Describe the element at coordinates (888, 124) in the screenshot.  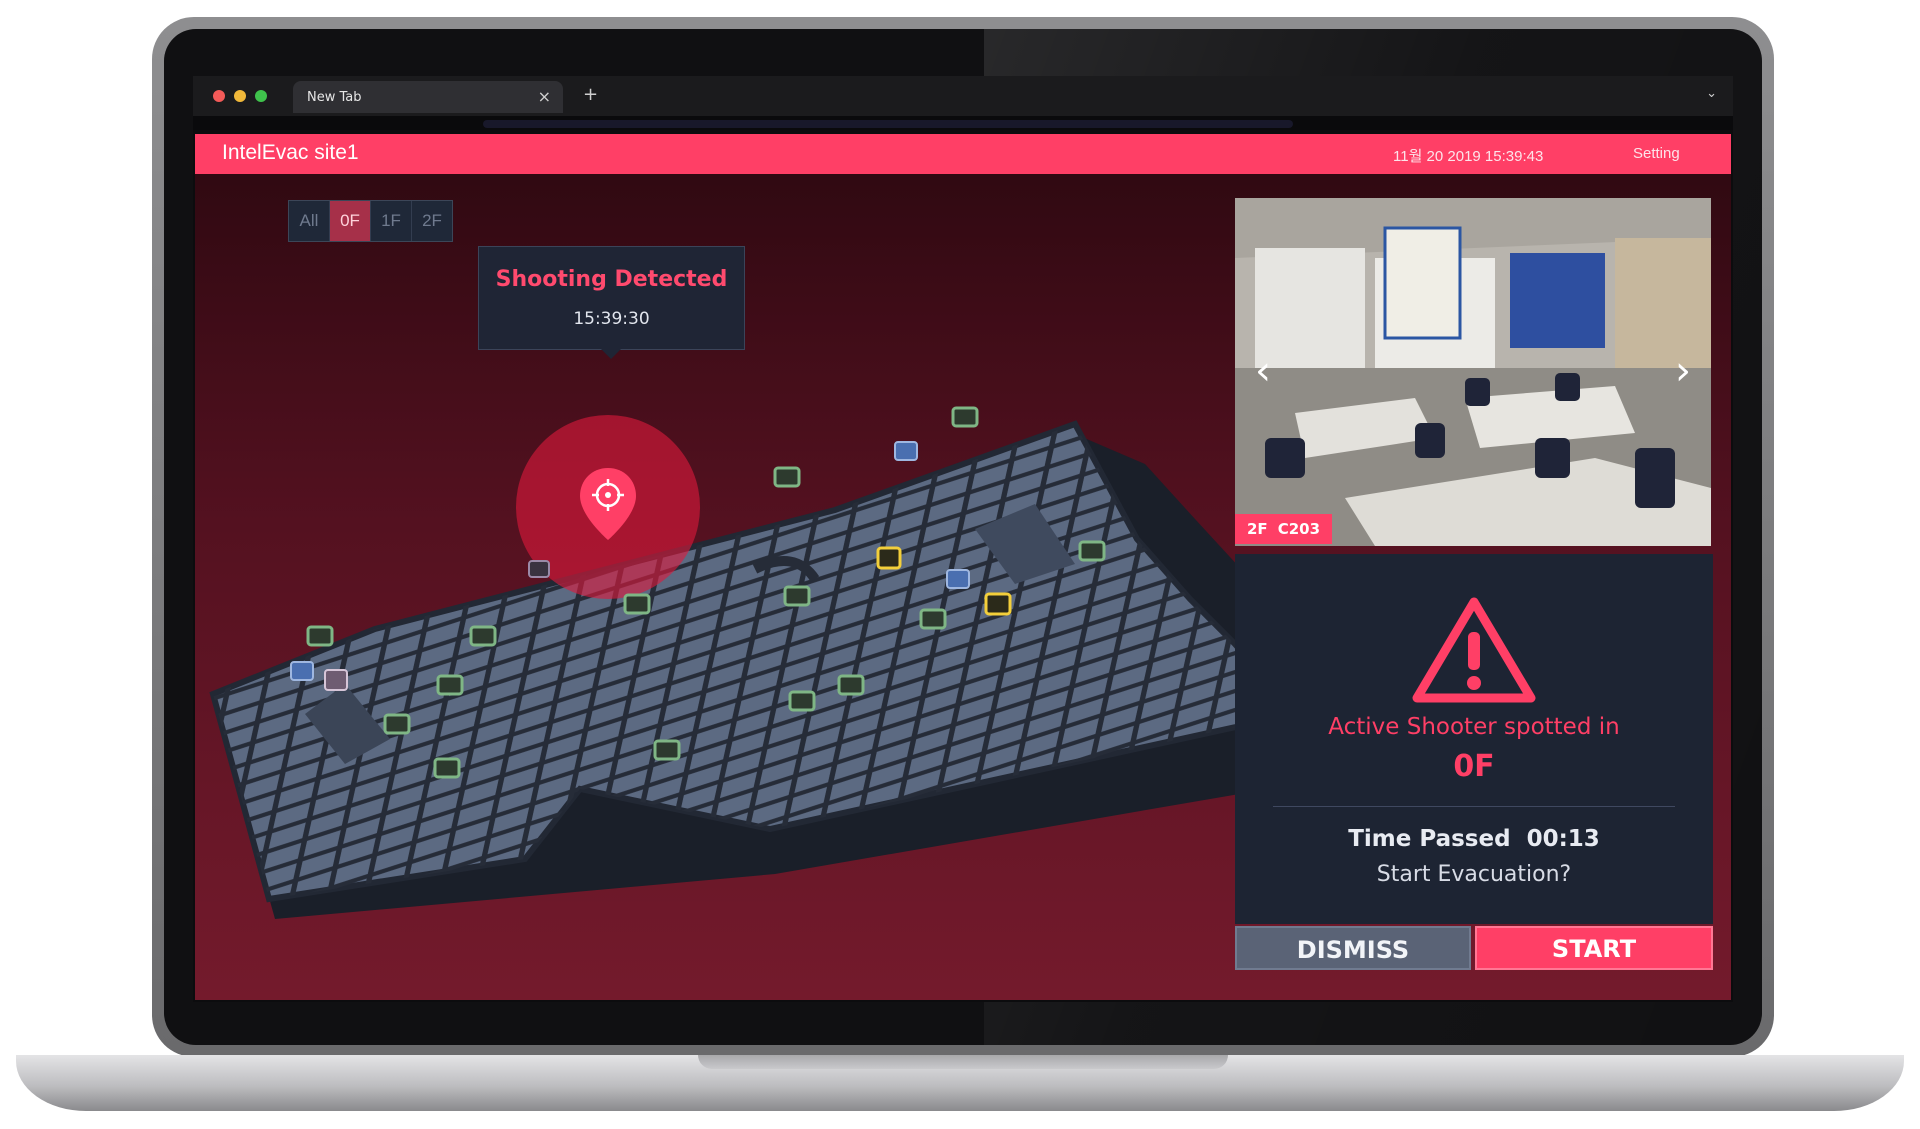
I see `address-bar` at that location.